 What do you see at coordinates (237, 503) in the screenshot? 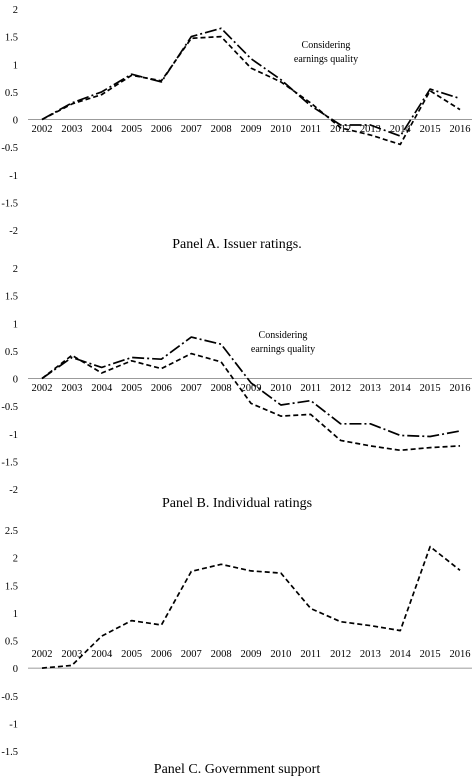
I see `panel-caption: Panel B. Individual ratings` at bounding box center [237, 503].